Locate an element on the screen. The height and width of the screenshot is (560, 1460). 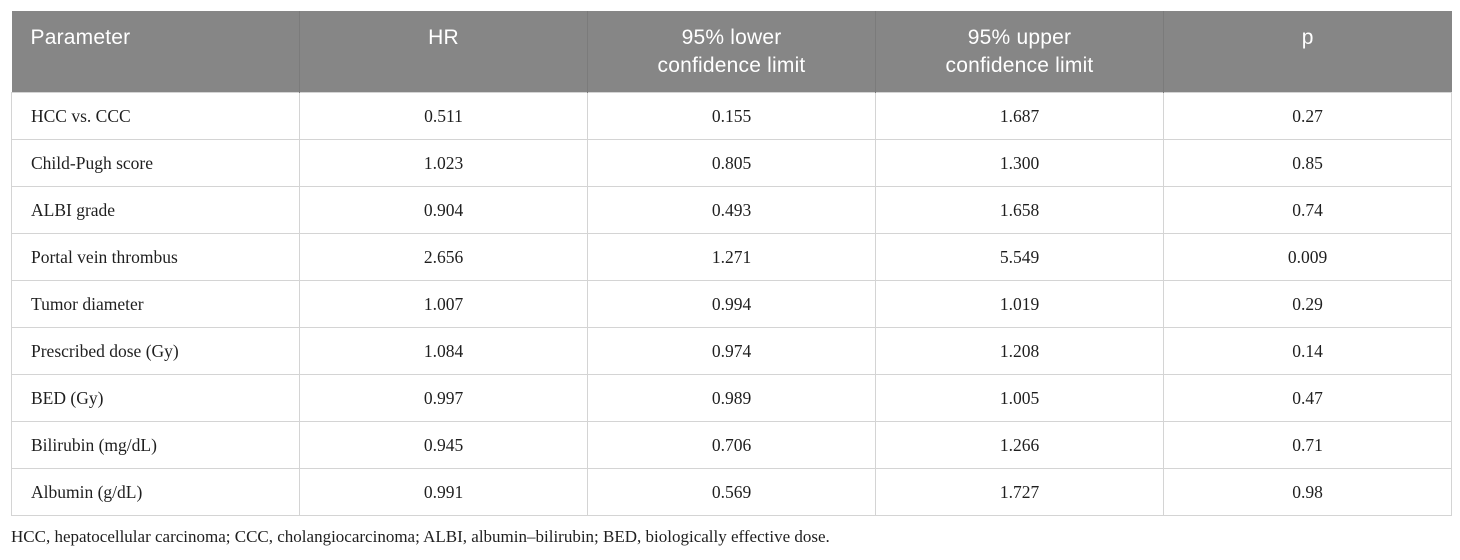
cell-lower_cl: 0.569 is located at coordinates (731, 492).